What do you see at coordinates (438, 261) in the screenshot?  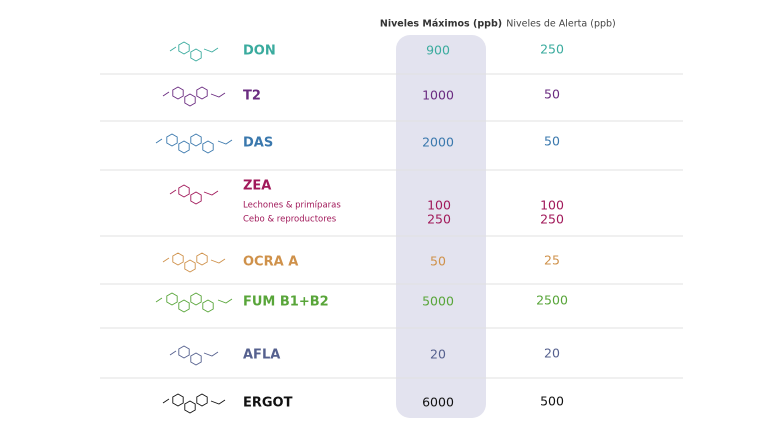 I see `max-value: 50` at bounding box center [438, 261].